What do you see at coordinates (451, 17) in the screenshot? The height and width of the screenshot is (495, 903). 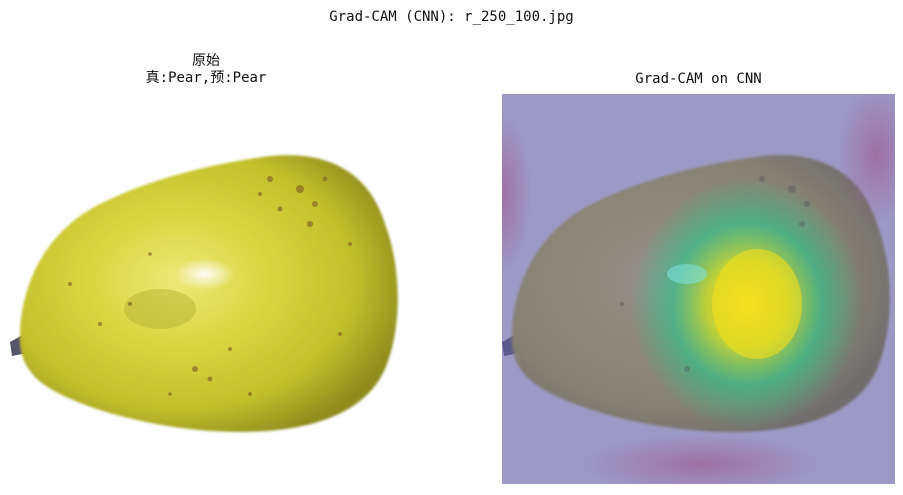 I see `figure-title: Grad-CAM (CNN): r_250_100.jpg` at bounding box center [451, 17].